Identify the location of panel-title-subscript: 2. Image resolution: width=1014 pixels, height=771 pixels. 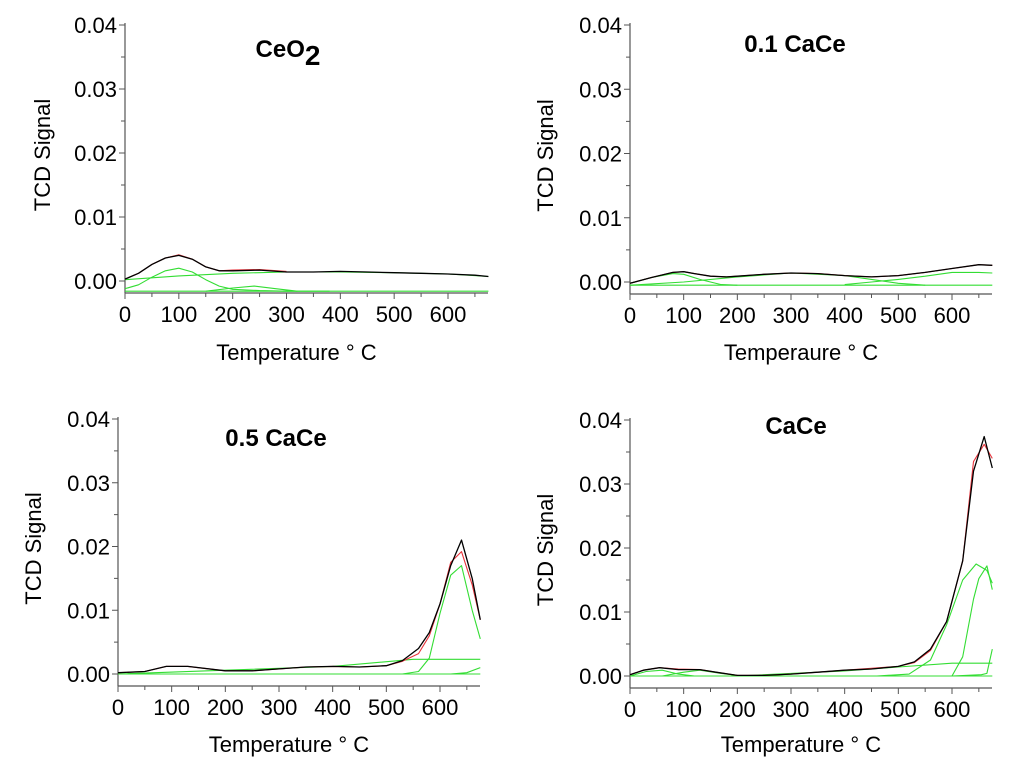
(313, 55).